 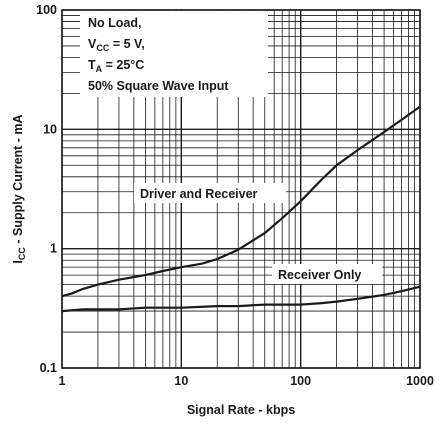 I want to click on driver-receiver-label: Driver and Receiver, so click(x=199, y=194).